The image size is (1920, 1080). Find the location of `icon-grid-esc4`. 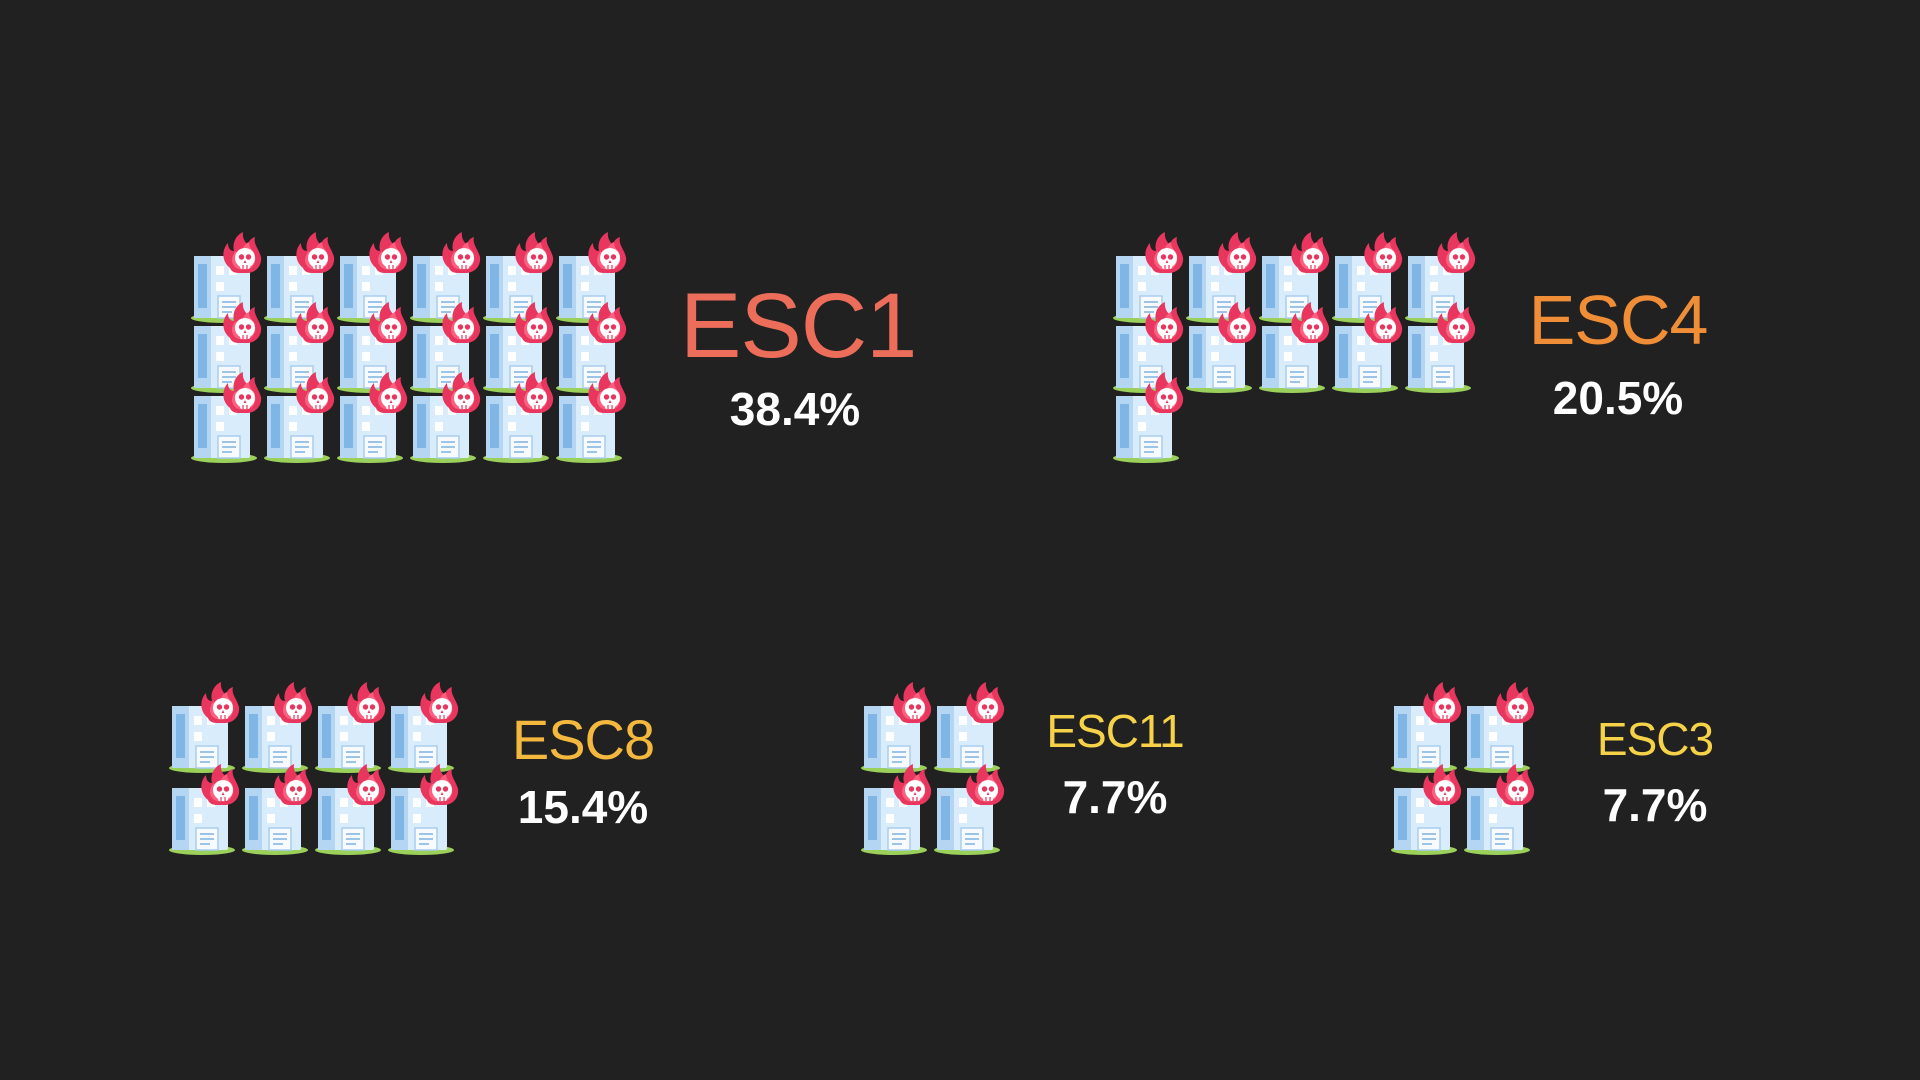

icon-grid-esc4 is located at coordinates (1294, 346).